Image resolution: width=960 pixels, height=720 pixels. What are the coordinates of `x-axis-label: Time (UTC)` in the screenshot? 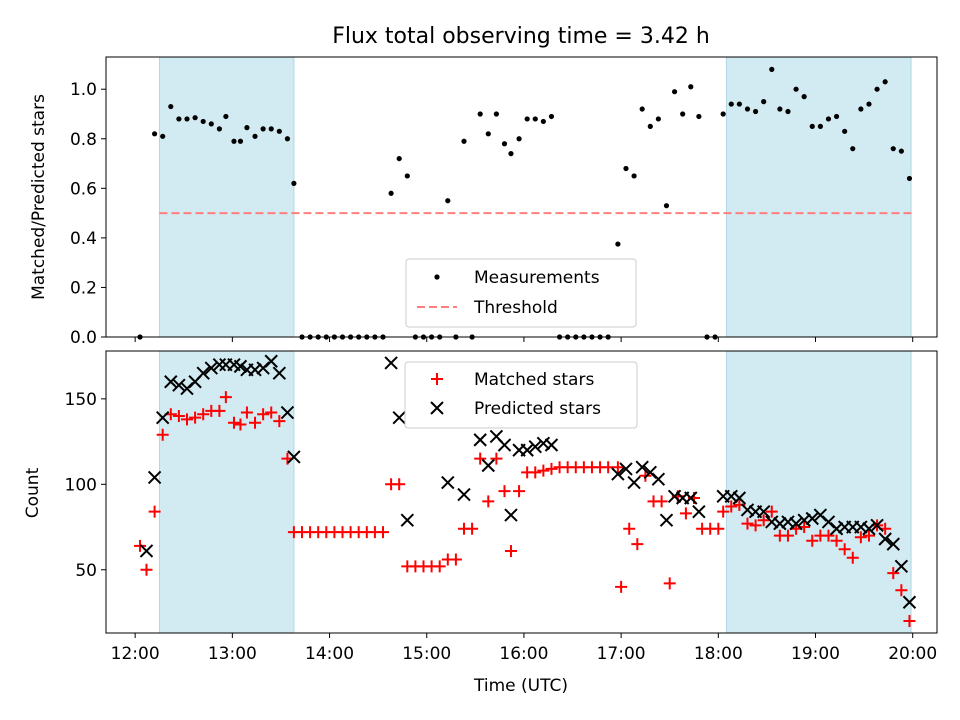 It's located at (520, 686).